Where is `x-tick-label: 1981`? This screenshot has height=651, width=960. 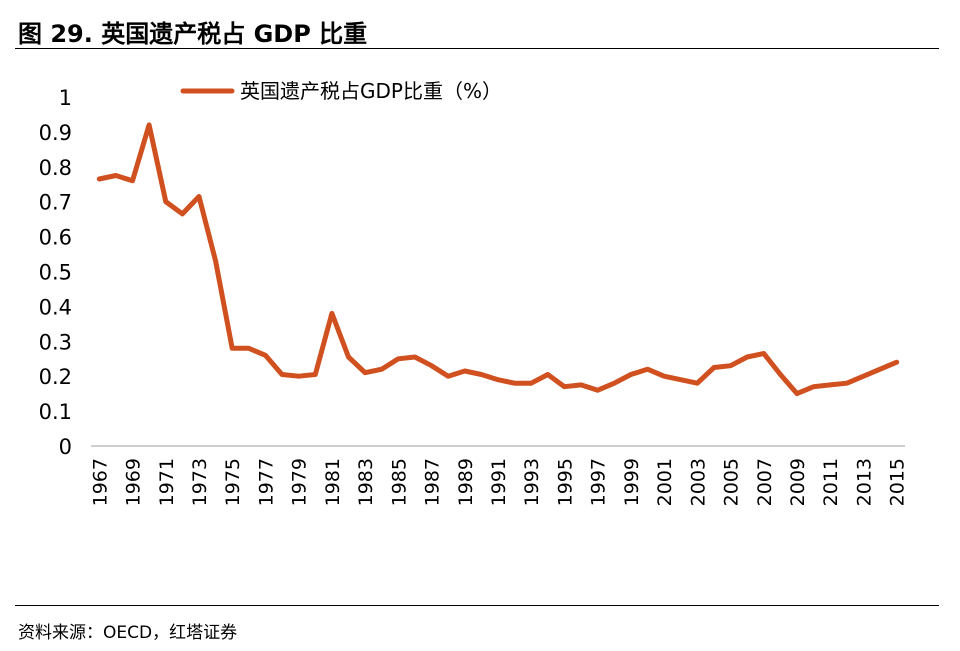
x-tick-label: 1981 is located at coordinates (333, 482).